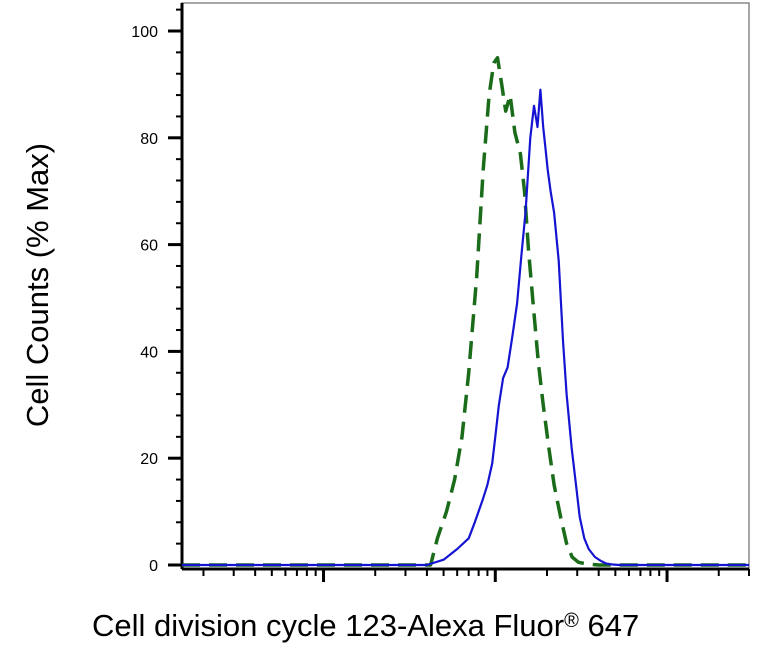  I want to click on y-tick-label: 0, so click(153, 566).